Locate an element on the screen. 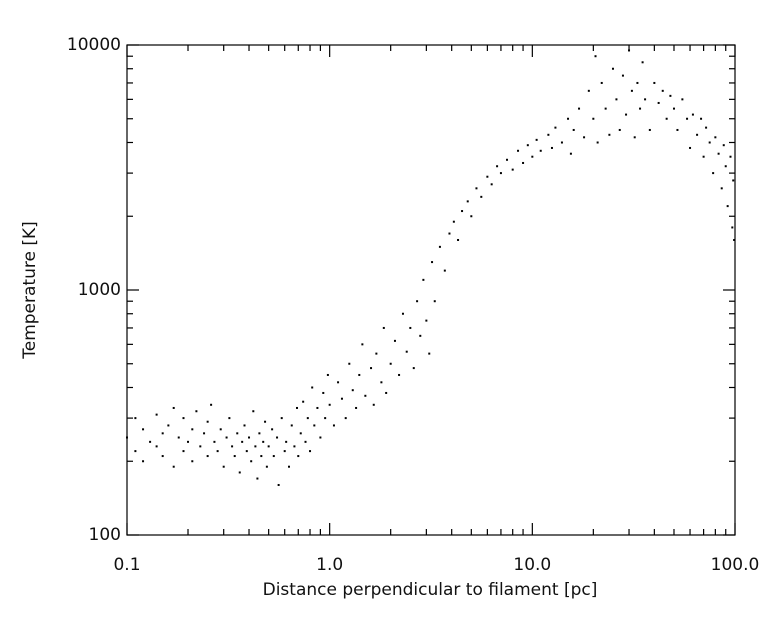 Image resolution: width=771 pixels, height=622 pixels. y-tick-label: 100 is located at coordinates (105, 535).